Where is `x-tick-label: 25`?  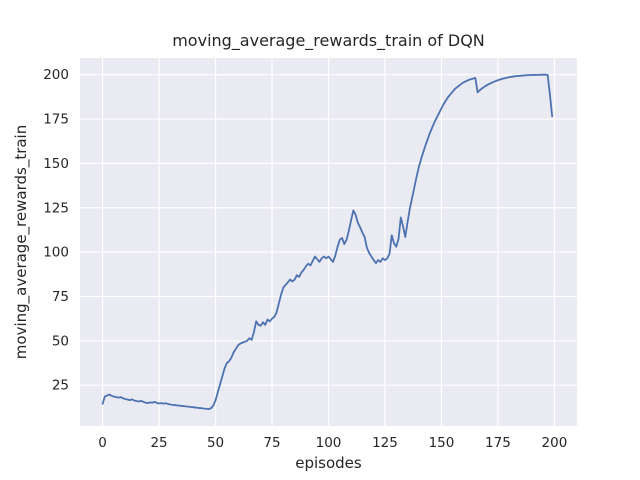 x-tick-label: 25 is located at coordinates (158, 443).